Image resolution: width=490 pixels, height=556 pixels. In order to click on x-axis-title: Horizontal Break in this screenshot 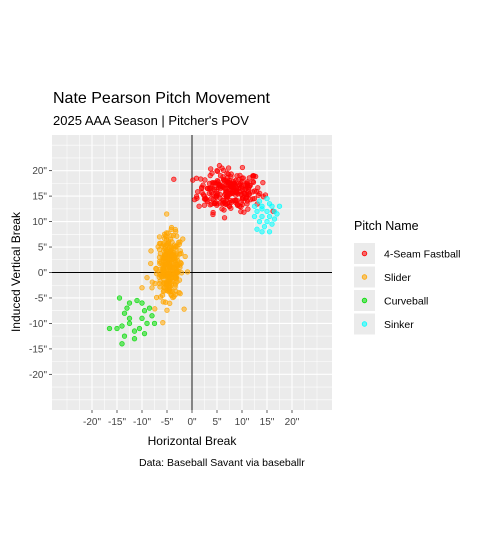, I will do `click(193, 441)`.